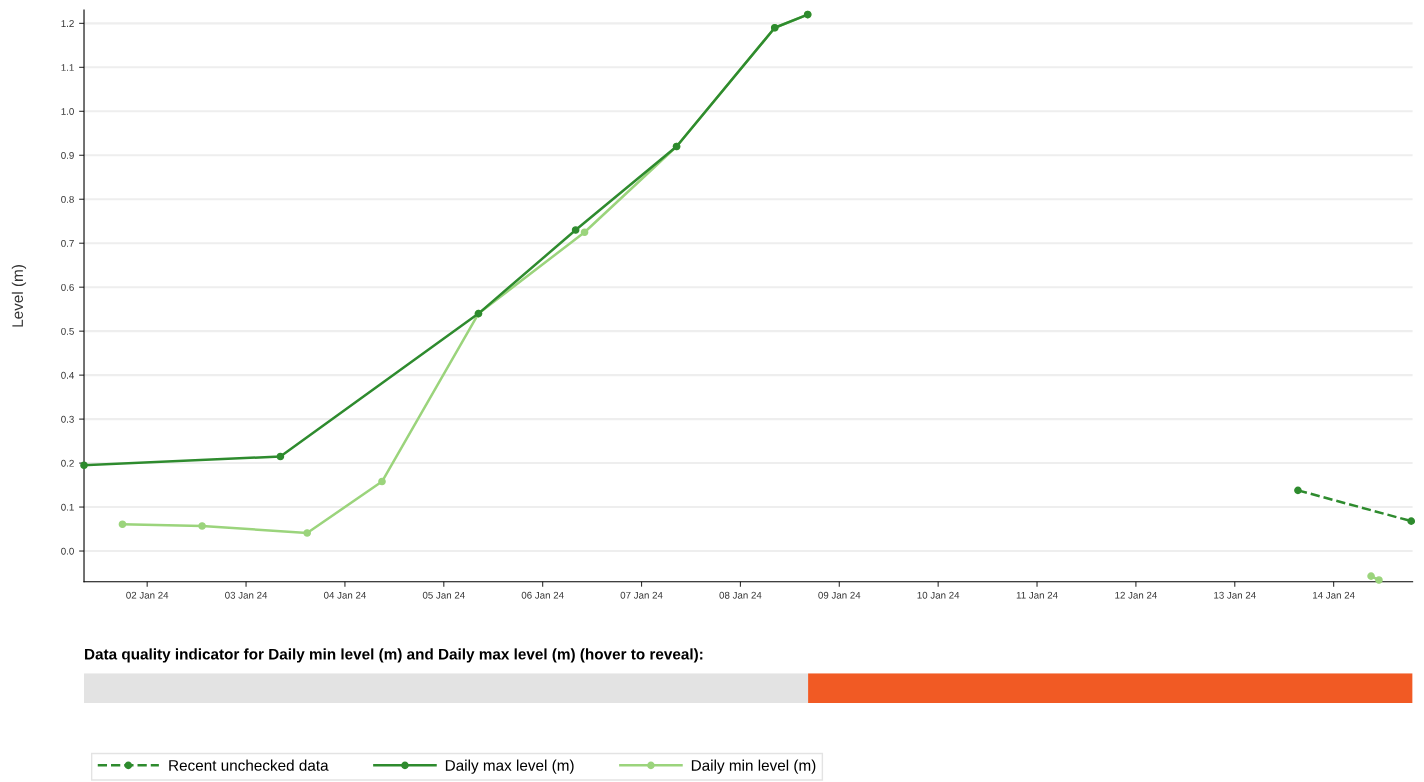 This screenshot has width=1424, height=782. Describe the element at coordinates (509, 766) in the screenshot. I see `legend-label: Daily max level (m)` at that location.